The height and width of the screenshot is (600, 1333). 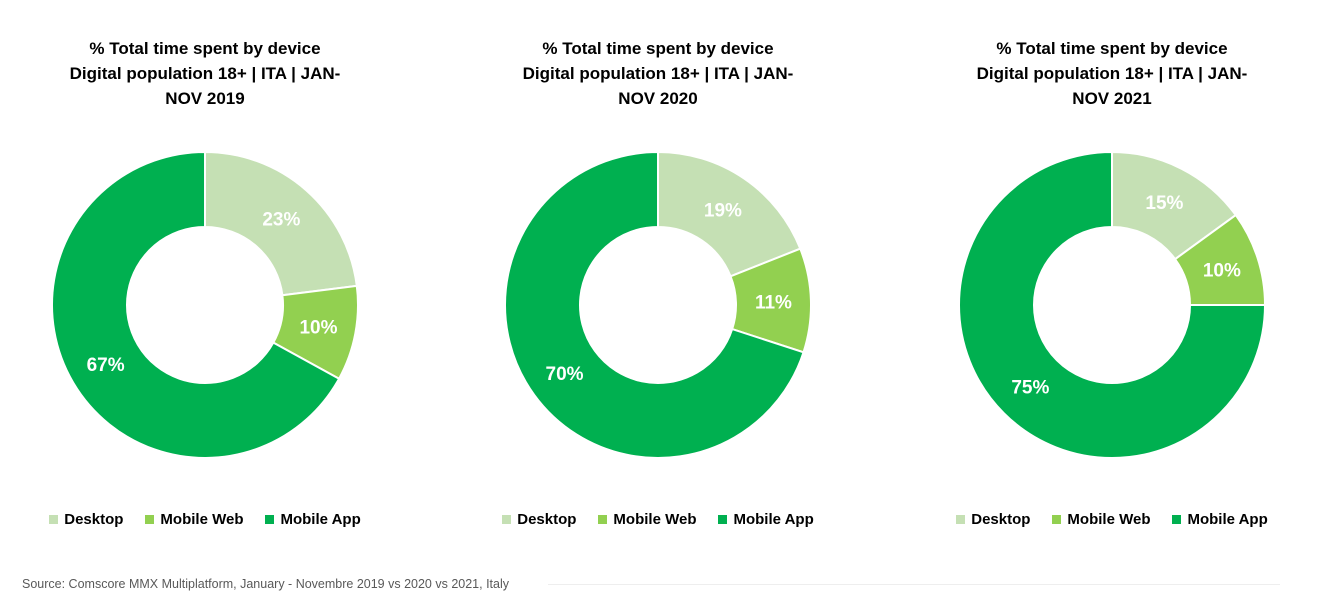 I want to click on divider, so click(x=914, y=584).